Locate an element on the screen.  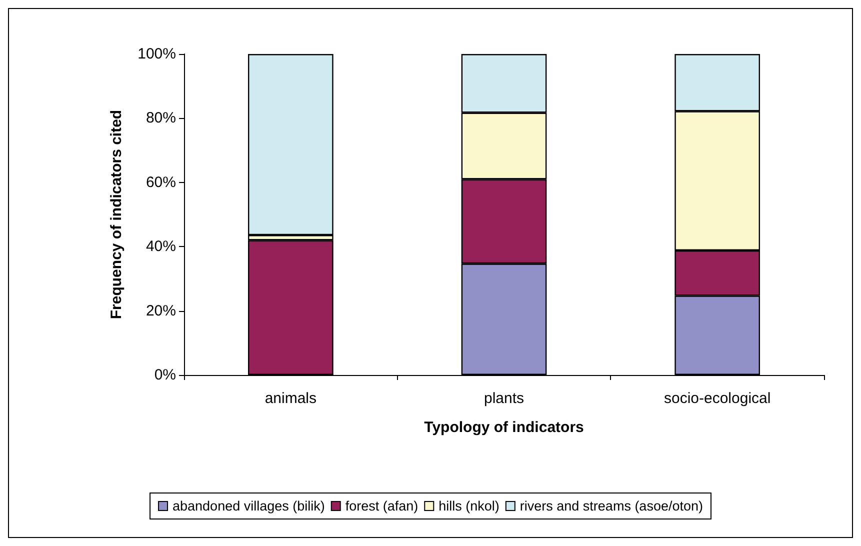
legend-label: rivers and streams (asoe/oton) is located at coordinates (611, 506).